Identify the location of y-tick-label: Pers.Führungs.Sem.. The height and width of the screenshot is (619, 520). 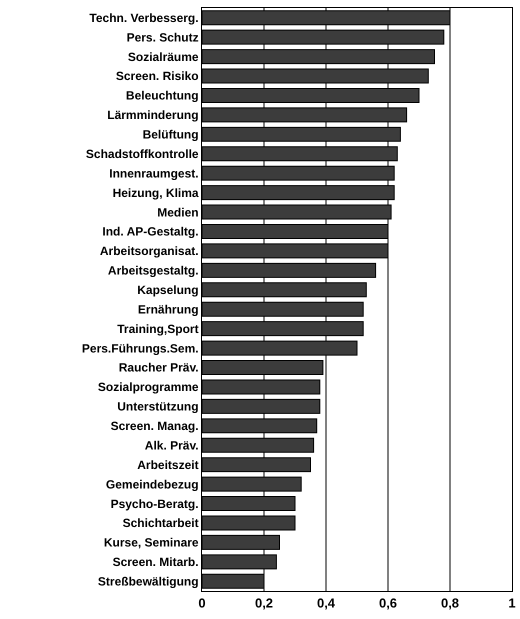
(140, 348).